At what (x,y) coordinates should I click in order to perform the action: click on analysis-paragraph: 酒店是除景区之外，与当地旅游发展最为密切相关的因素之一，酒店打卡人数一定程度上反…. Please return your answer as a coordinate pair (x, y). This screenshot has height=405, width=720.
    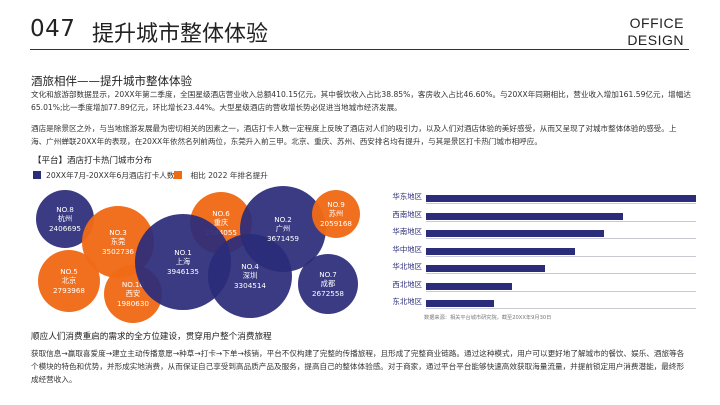
    Looking at the image, I should click on (354, 135).